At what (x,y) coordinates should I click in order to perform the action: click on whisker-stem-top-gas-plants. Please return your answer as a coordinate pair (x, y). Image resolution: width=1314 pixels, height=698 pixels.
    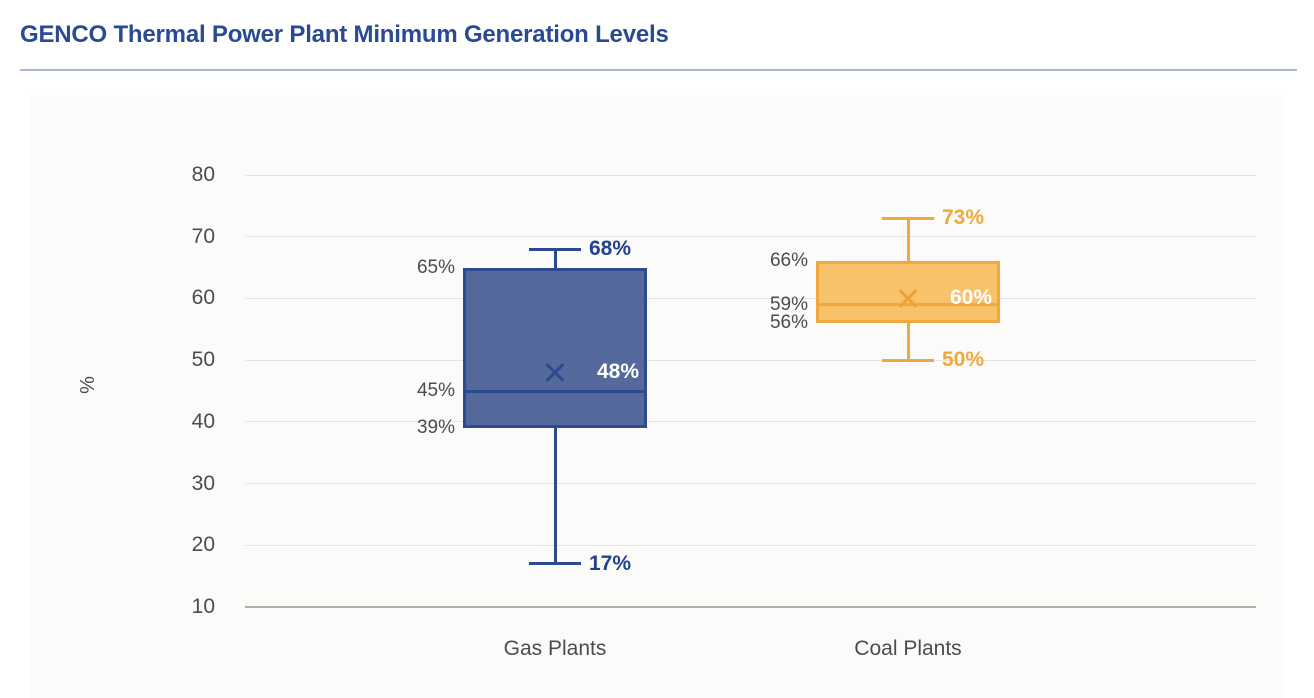
    Looking at the image, I should click on (555, 259).